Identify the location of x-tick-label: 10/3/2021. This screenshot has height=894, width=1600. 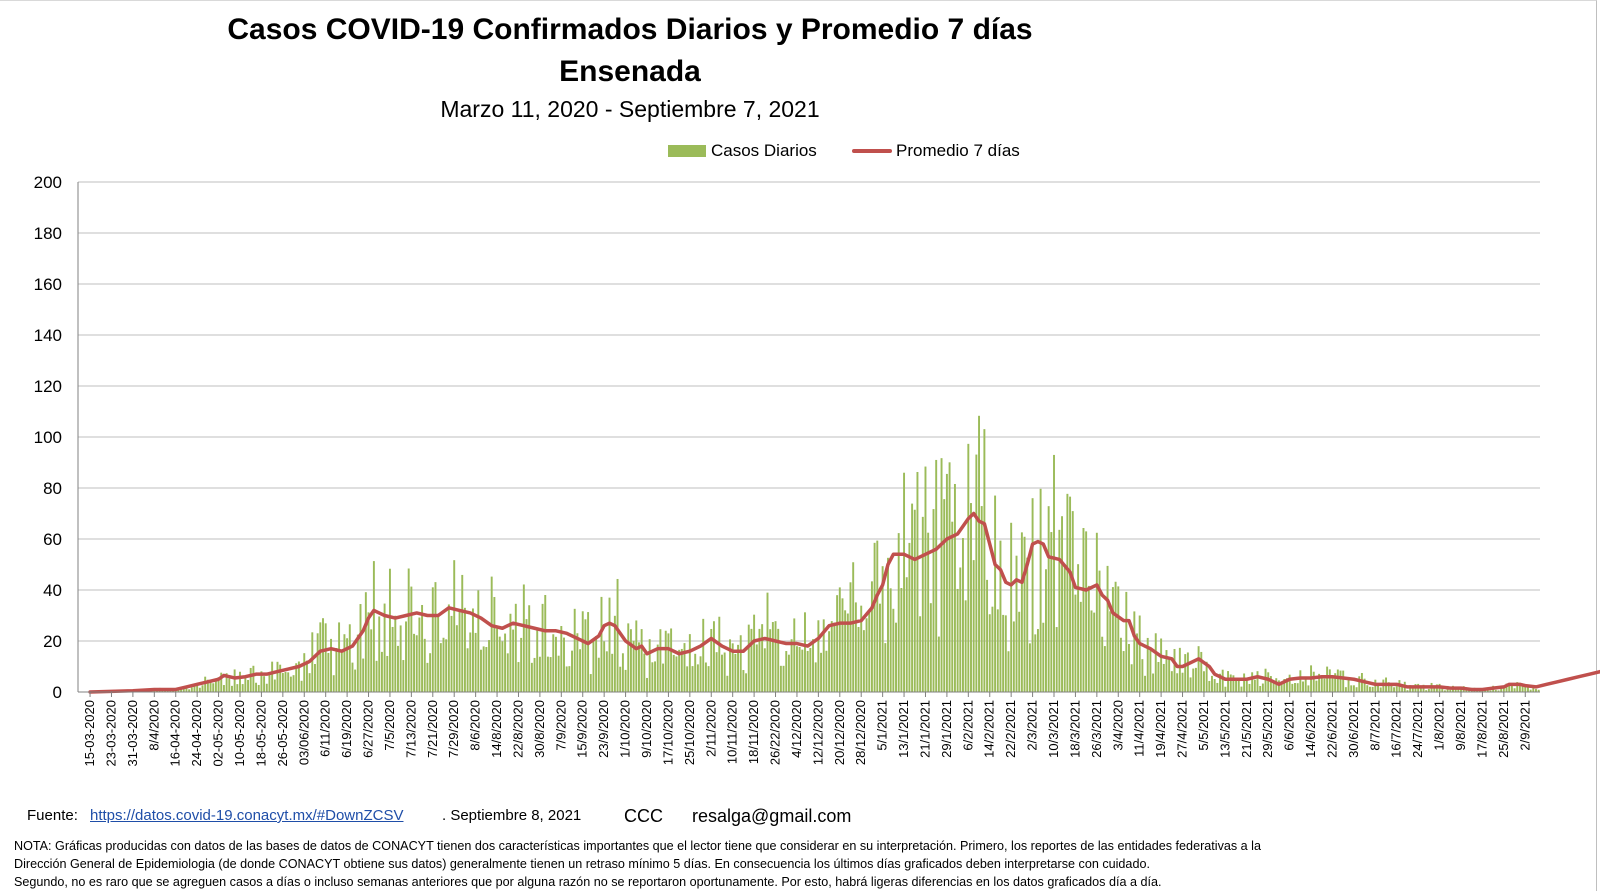
(1053, 729).